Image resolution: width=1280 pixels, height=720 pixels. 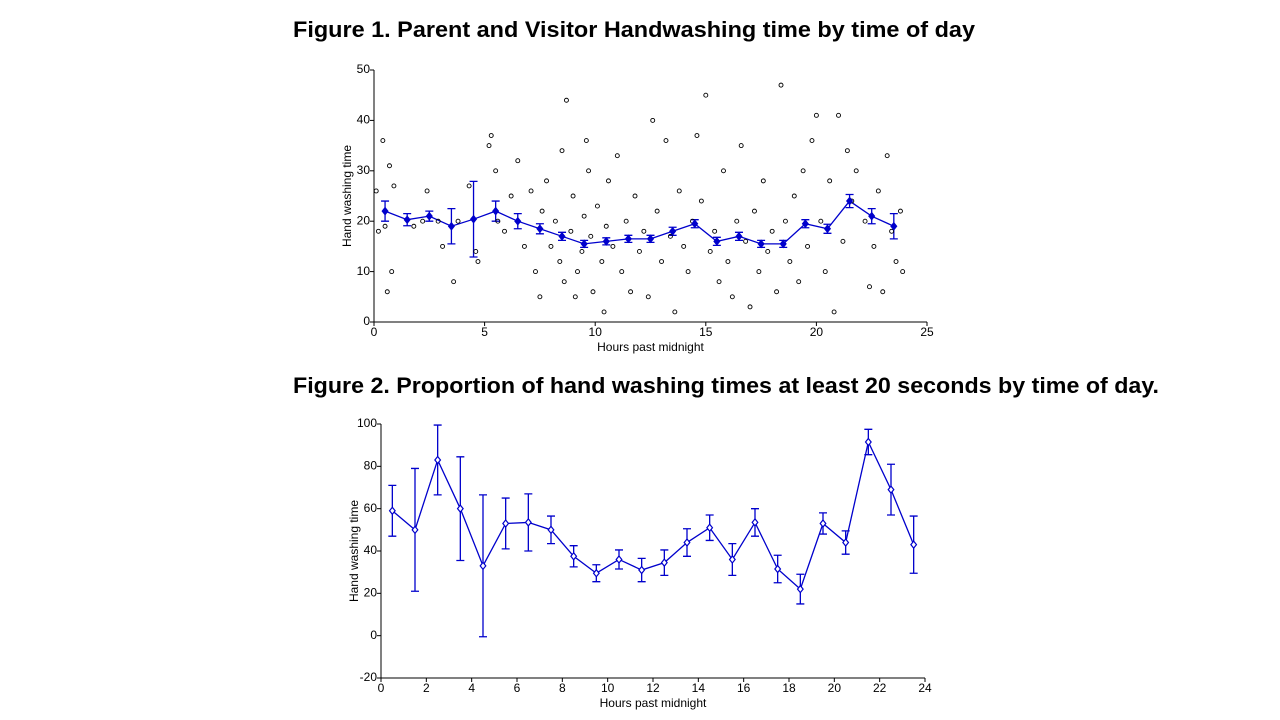 I want to click on x-axis-label: Hours past midnight, so click(x=650, y=347).